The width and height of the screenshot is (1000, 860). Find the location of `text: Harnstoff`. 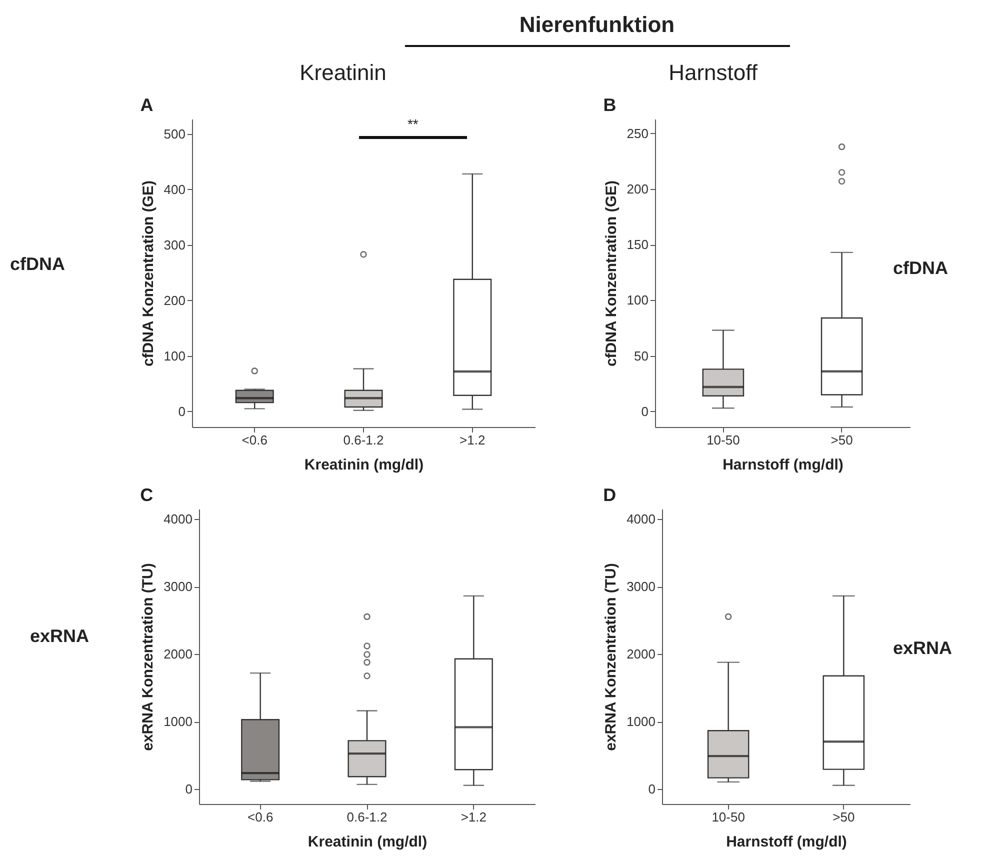

text: Harnstoff is located at coordinates (713, 73).